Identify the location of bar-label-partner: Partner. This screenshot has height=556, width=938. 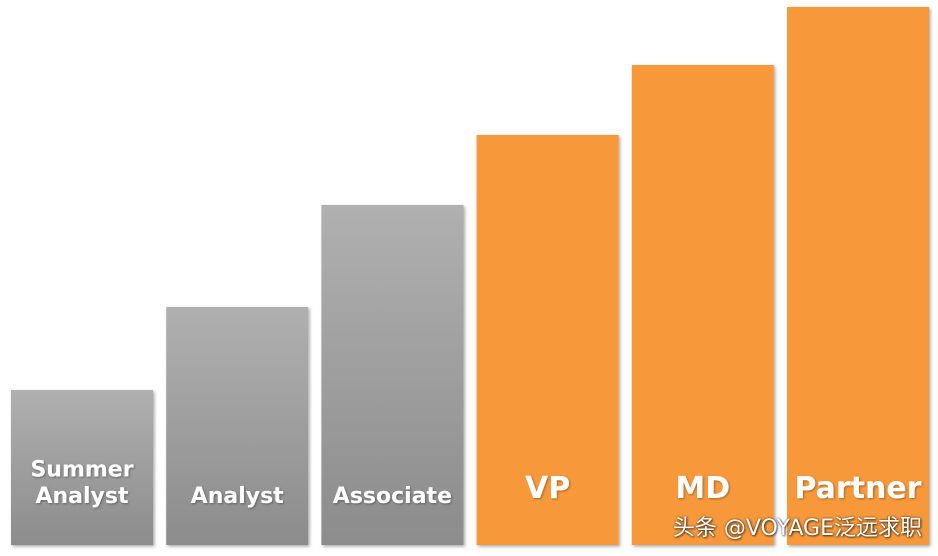
(857, 488).